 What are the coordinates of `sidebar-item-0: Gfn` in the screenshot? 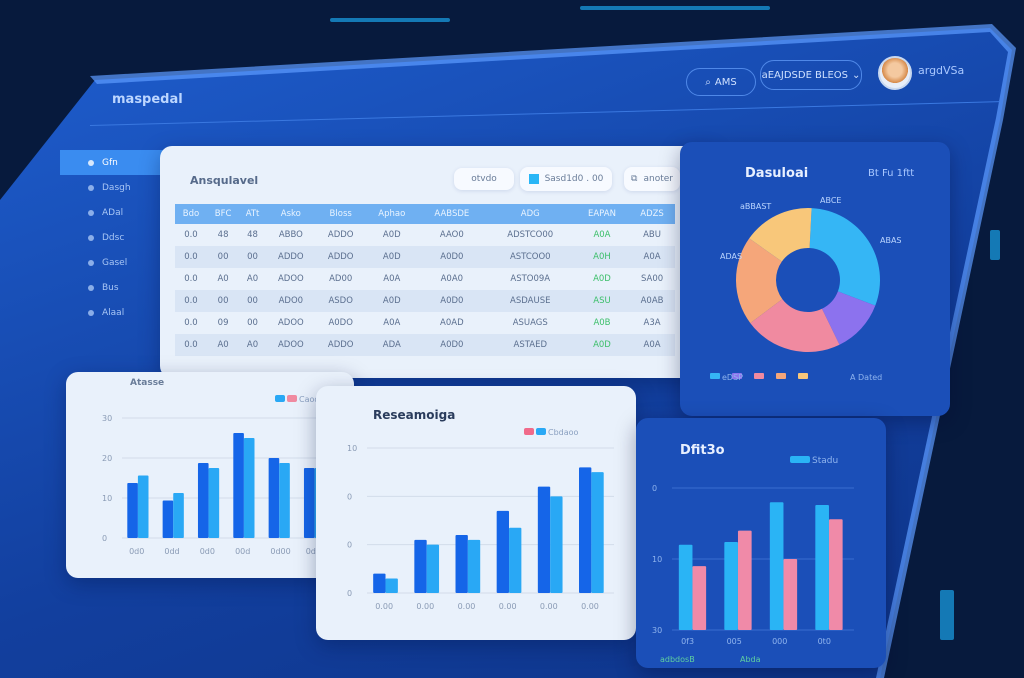 It's located at (116, 162).